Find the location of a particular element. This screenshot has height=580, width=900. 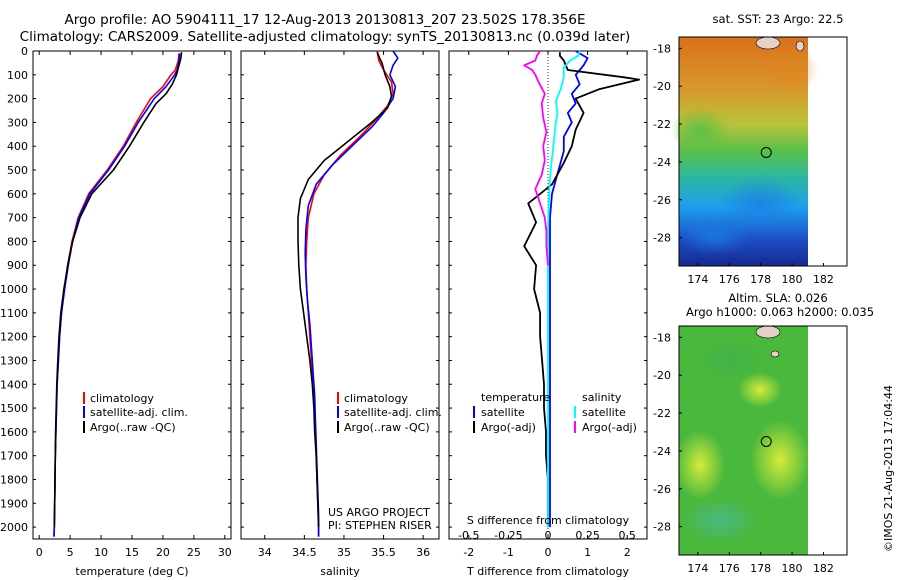

x-tick-label: 30 is located at coordinates (225, 552).